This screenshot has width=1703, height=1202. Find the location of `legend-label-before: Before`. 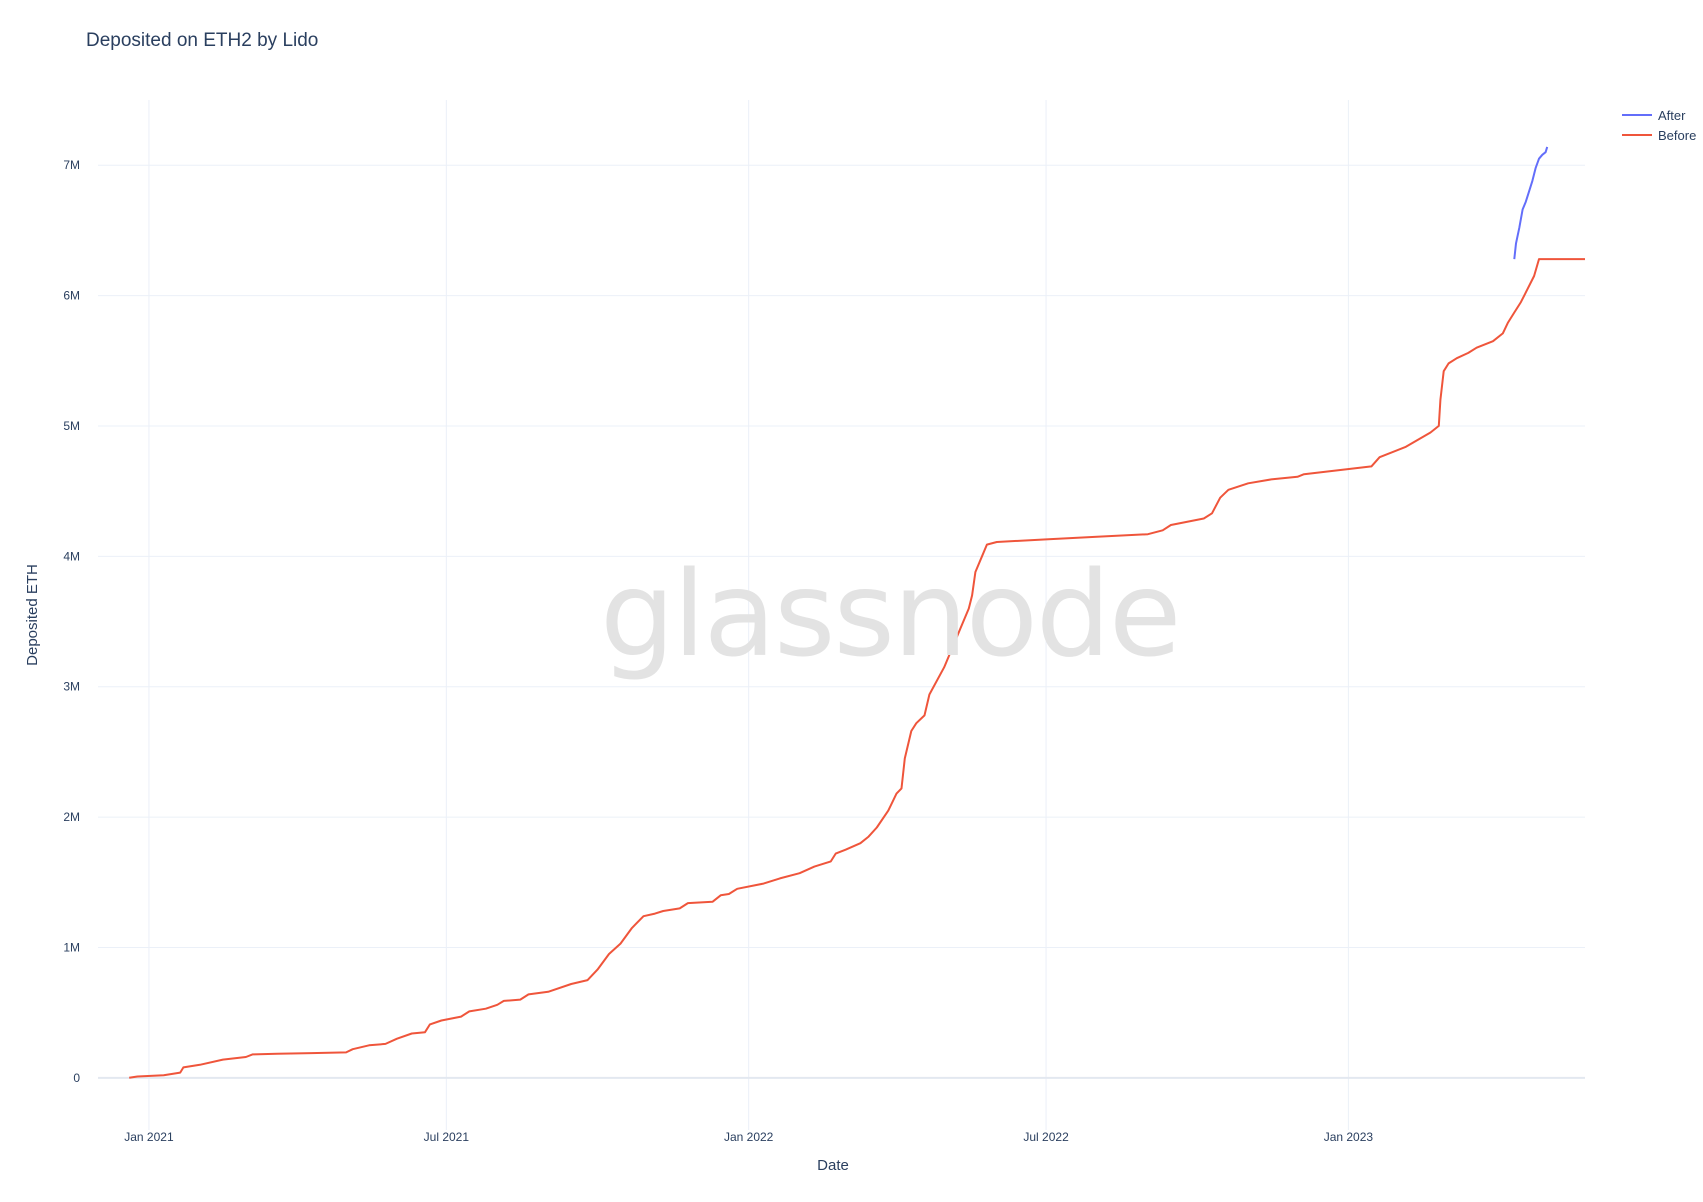

legend-label-before: Before is located at coordinates (1677, 135).